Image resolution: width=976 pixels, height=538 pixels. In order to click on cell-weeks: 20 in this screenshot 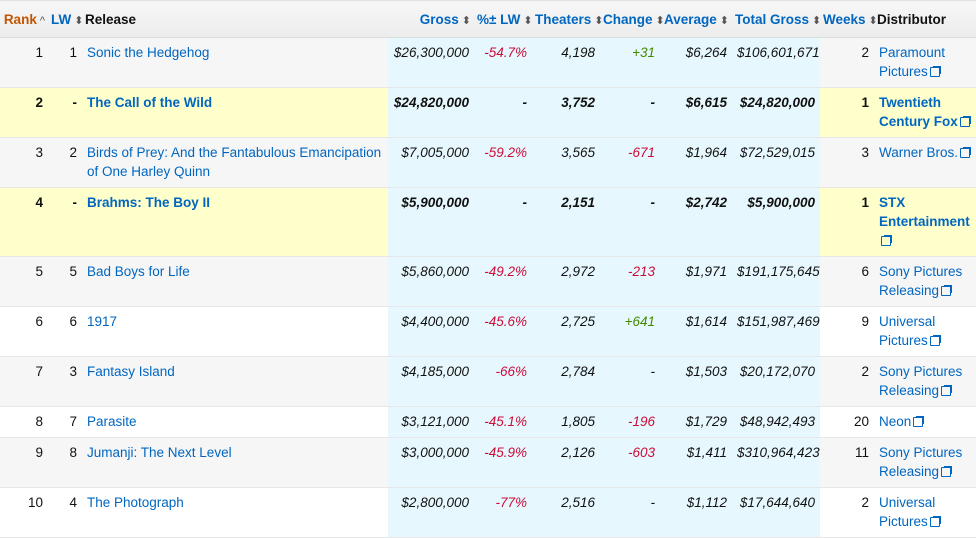, I will do `click(847, 422)`.